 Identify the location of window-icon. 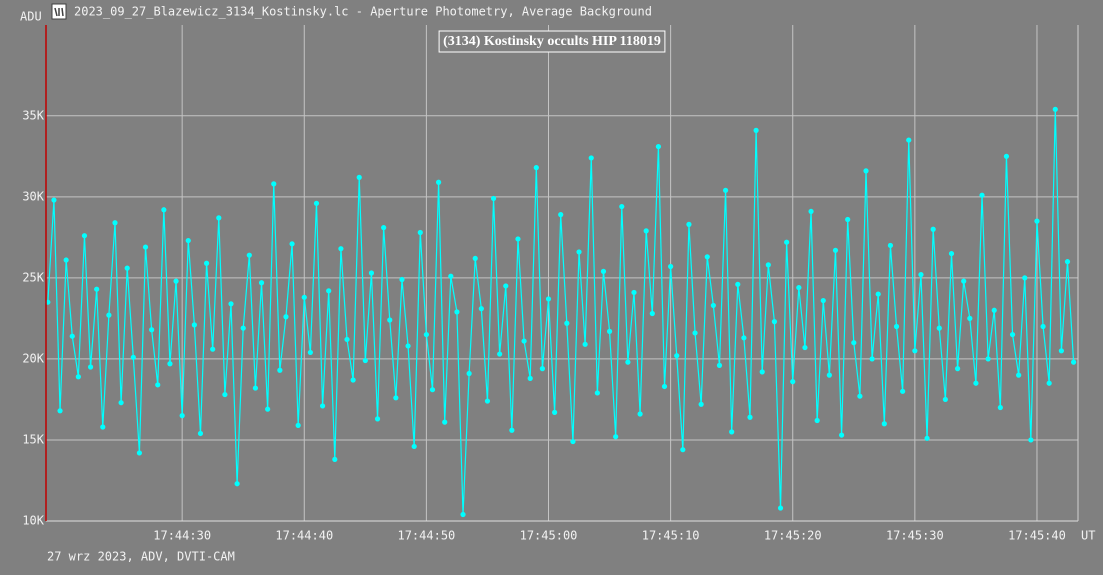
(59, 11).